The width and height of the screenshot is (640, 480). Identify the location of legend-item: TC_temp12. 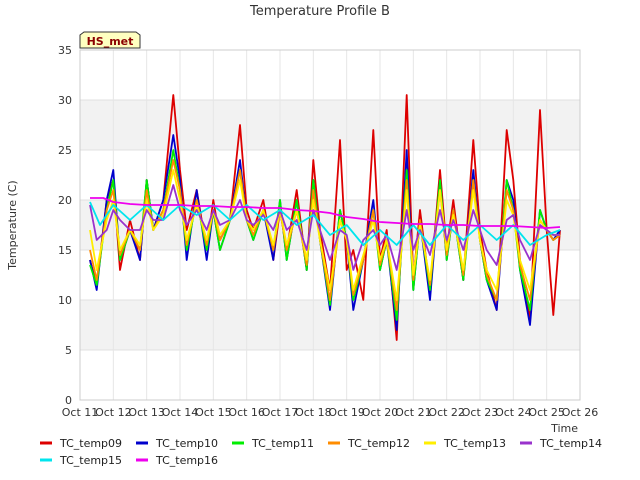
(369, 443).